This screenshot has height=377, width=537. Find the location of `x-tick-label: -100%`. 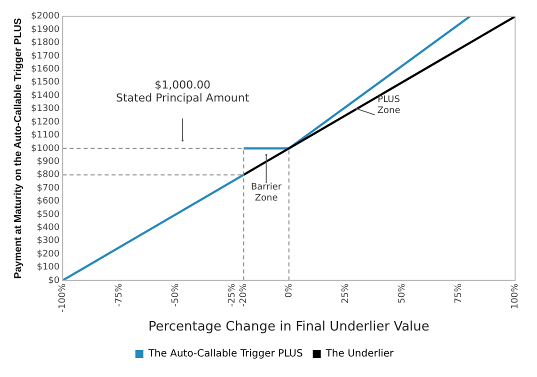

x-tick-label: -100% is located at coordinates (63, 297).